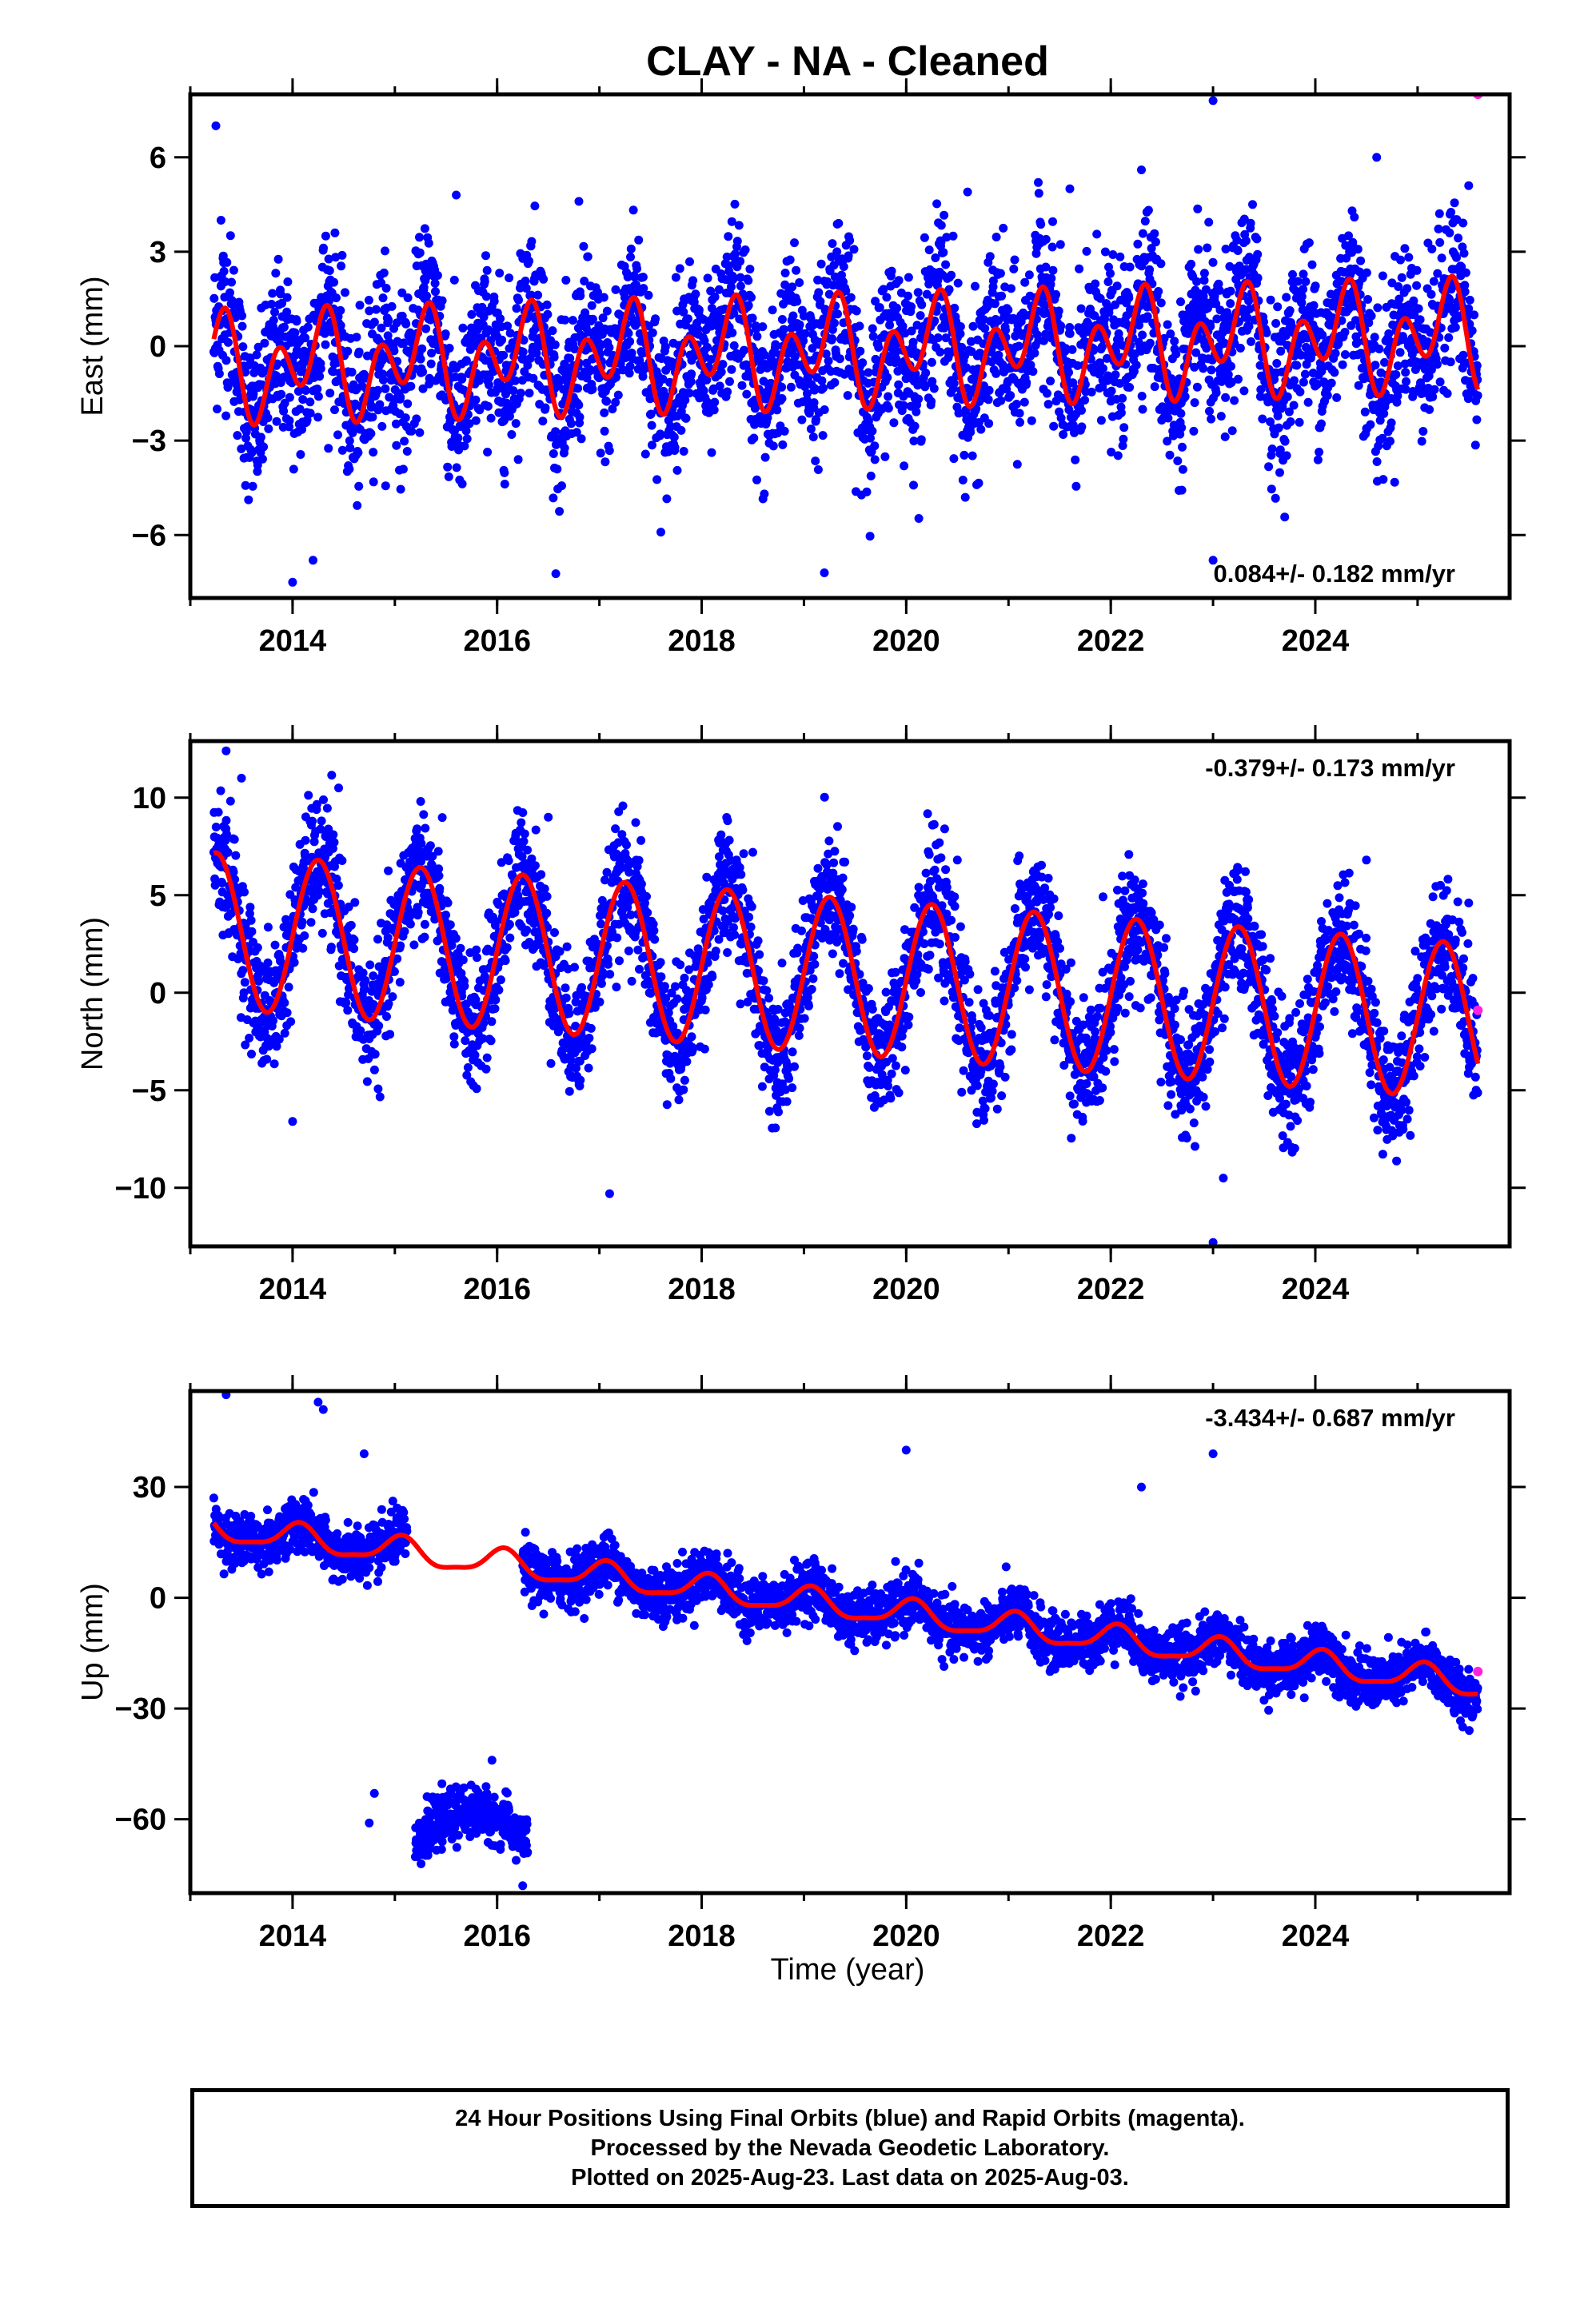 This screenshot has width=1580, height=2324. I want to click on x-tick-label: 2024, so click(1316, 641).